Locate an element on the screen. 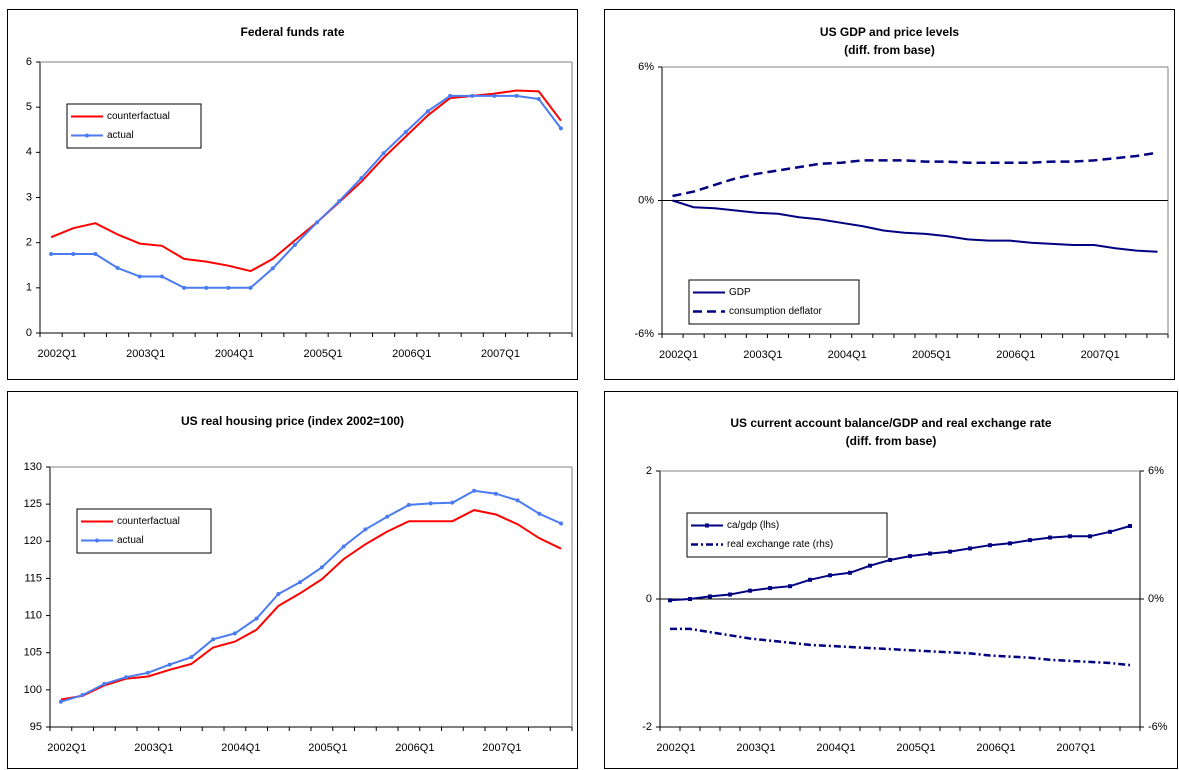 This screenshot has width=1179, height=770. y-tick-label: 6% is located at coordinates (646, 67).